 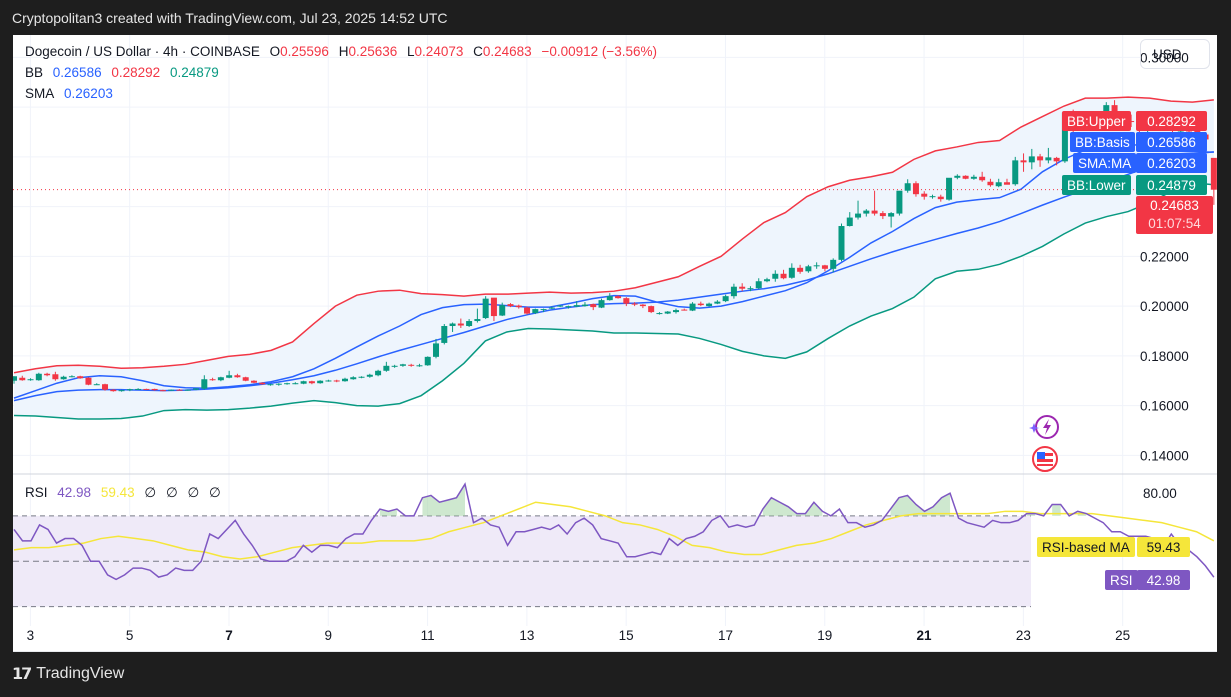 I want to click on rsi-label: RSI, so click(x=36, y=492).